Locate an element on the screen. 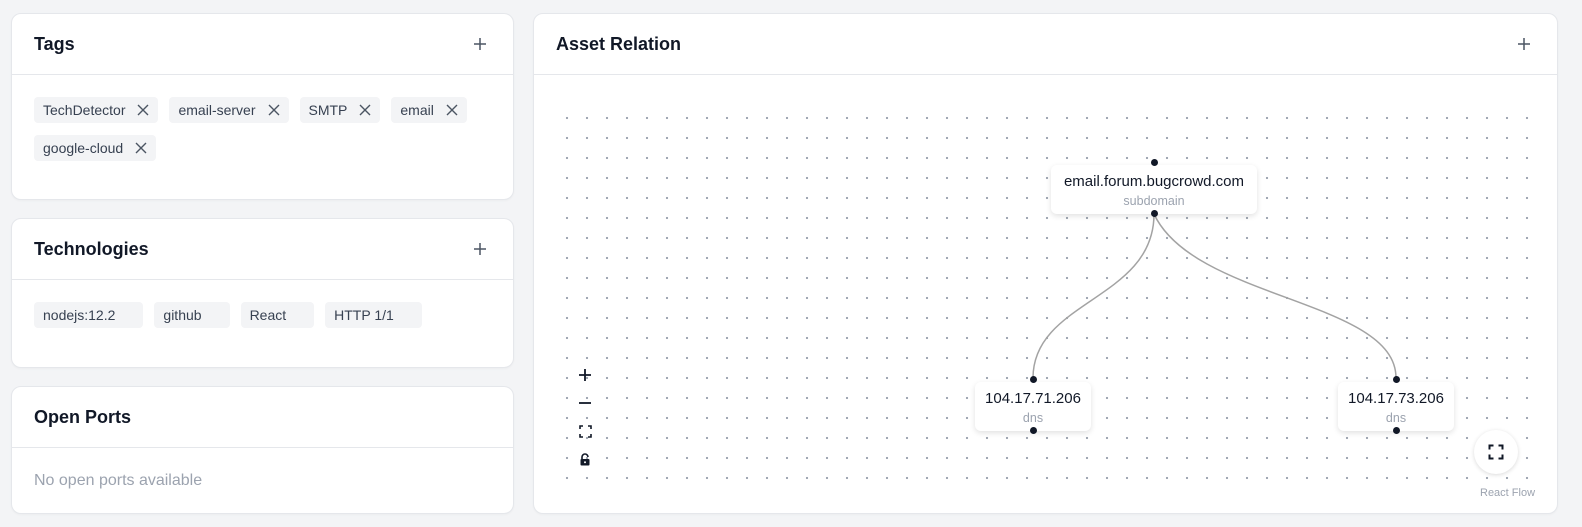  tag-label: TechDetector is located at coordinates (84, 110).